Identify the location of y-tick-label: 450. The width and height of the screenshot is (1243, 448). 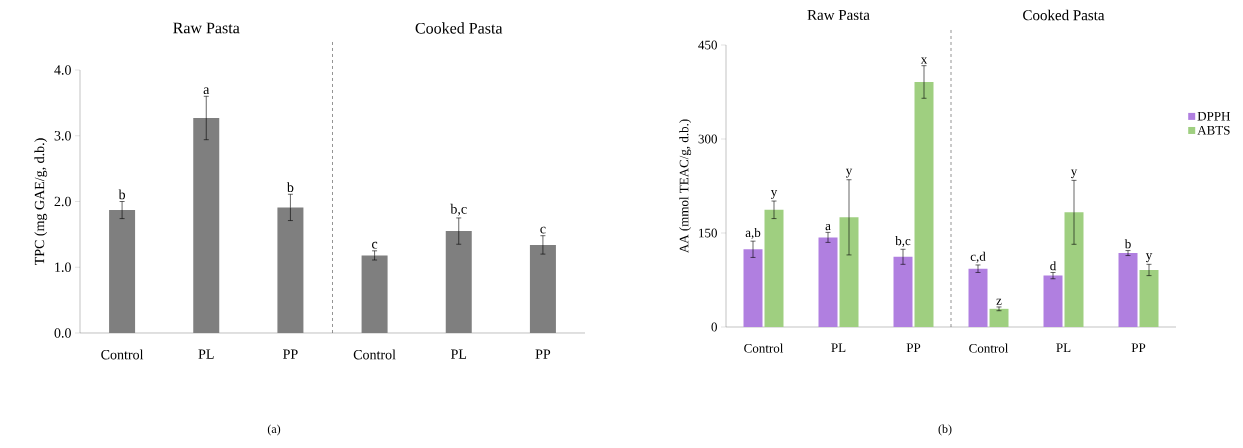
(707, 45).